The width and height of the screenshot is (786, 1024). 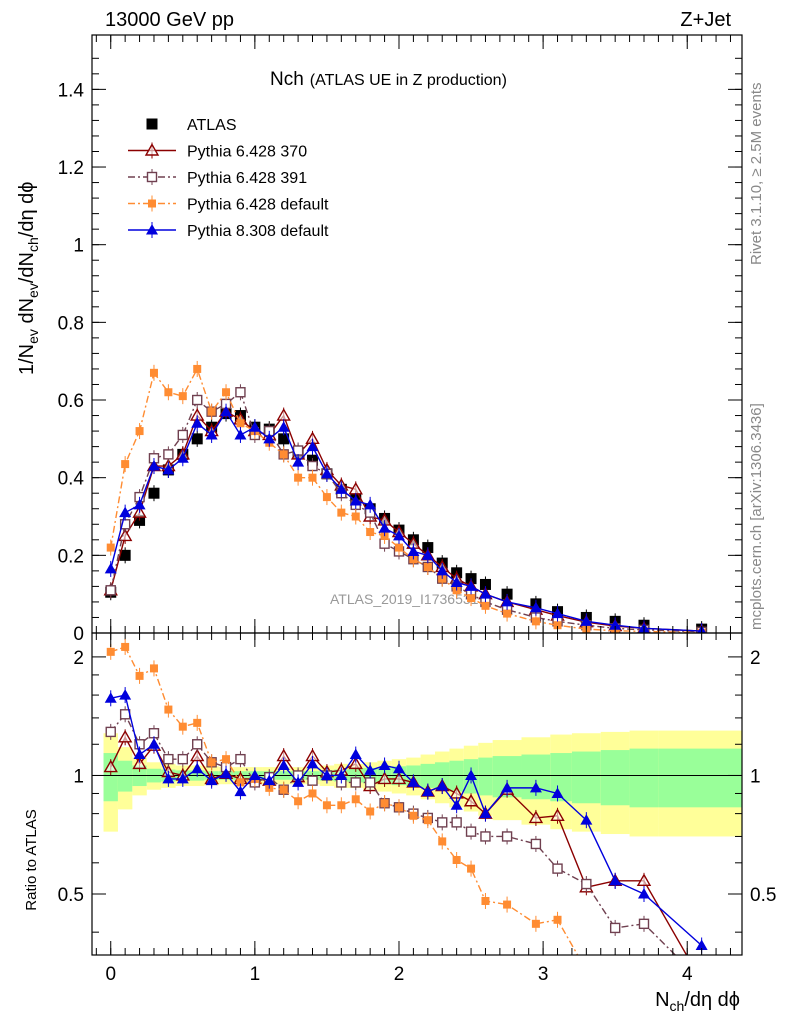 I want to click on ytick-label: 1, so click(x=78, y=246).